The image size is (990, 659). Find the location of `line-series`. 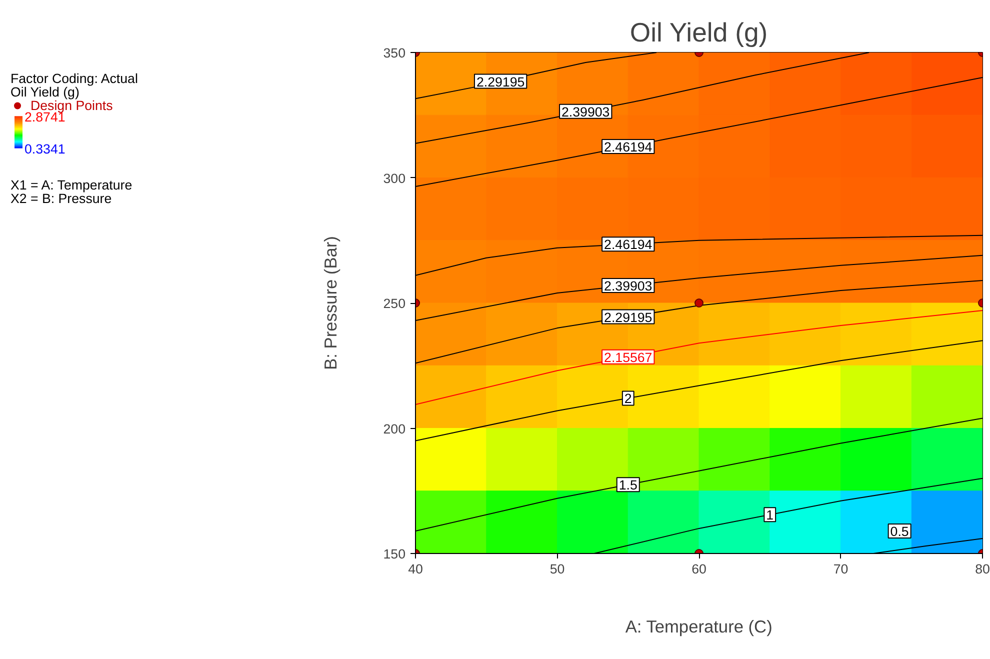

line-series is located at coordinates (699, 357).